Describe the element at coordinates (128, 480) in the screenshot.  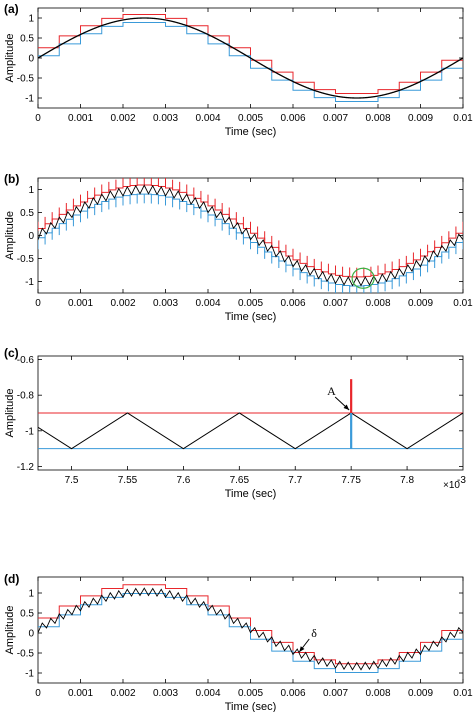
I see `x-tick-label: 7.55` at that location.